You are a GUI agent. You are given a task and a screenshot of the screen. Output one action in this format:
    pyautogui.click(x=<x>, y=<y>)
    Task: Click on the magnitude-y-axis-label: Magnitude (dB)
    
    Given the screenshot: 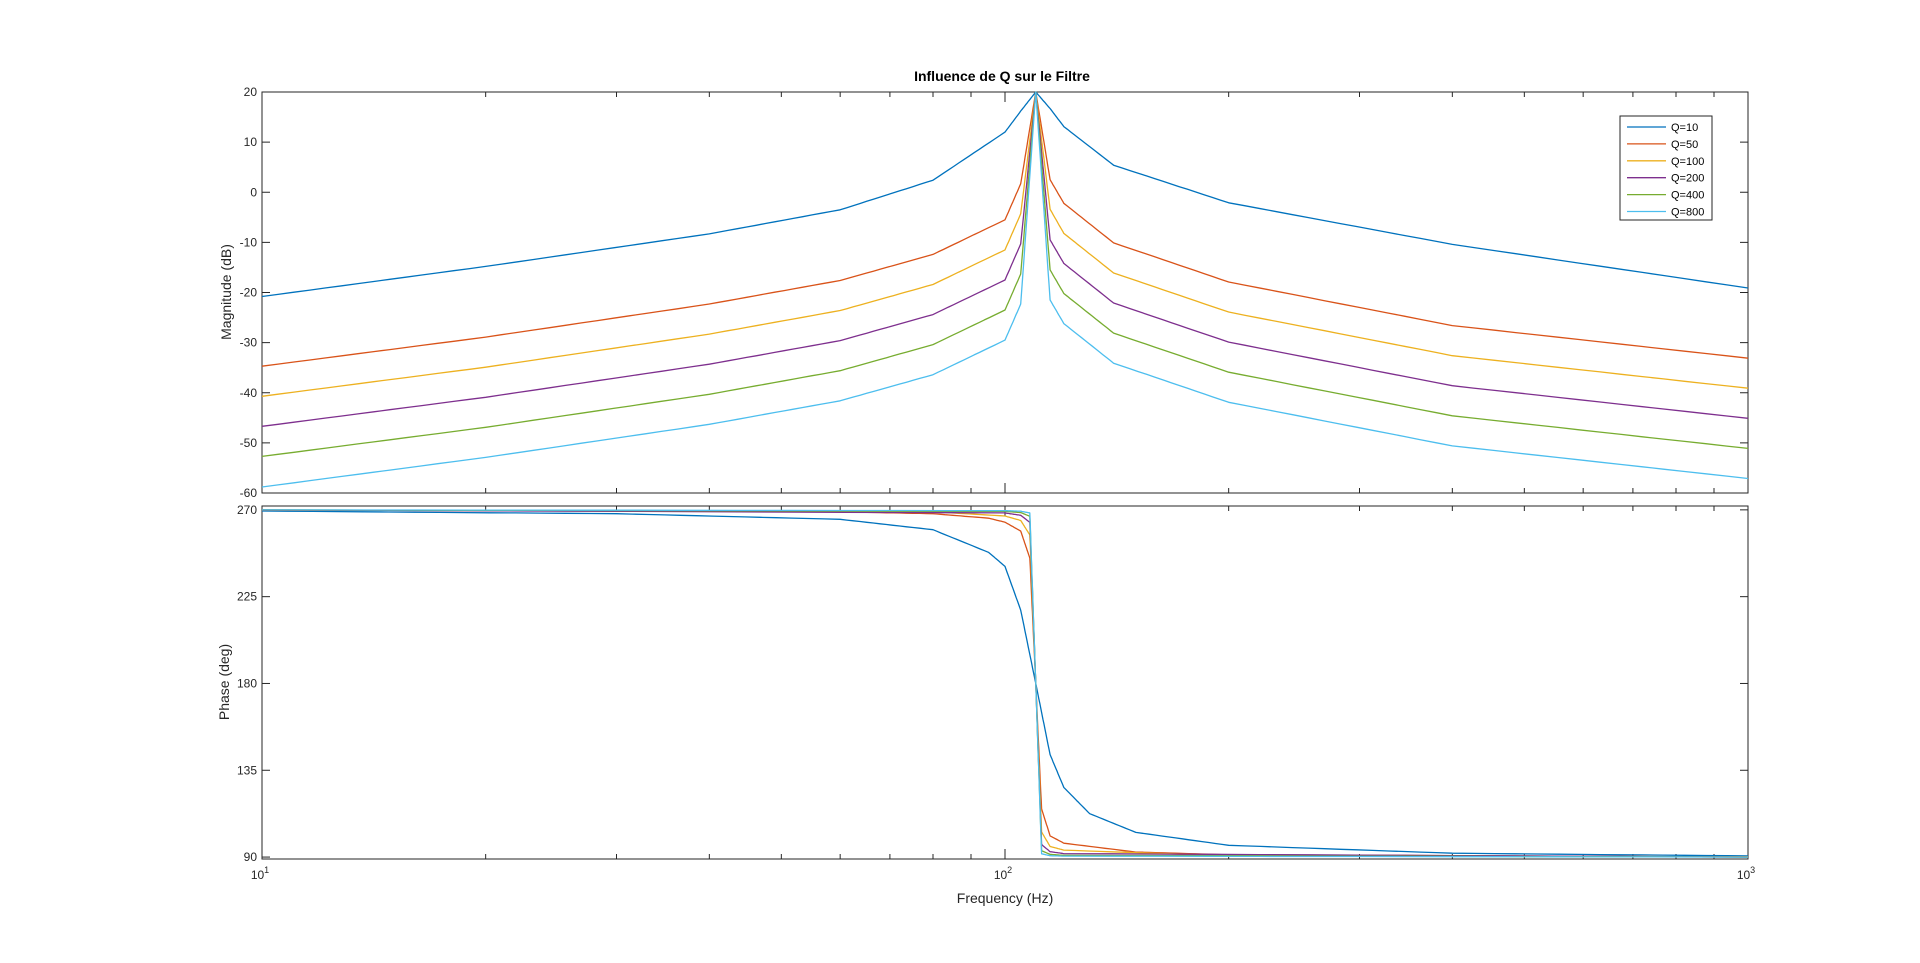 What is the action you would take?
    pyautogui.click(x=226, y=292)
    